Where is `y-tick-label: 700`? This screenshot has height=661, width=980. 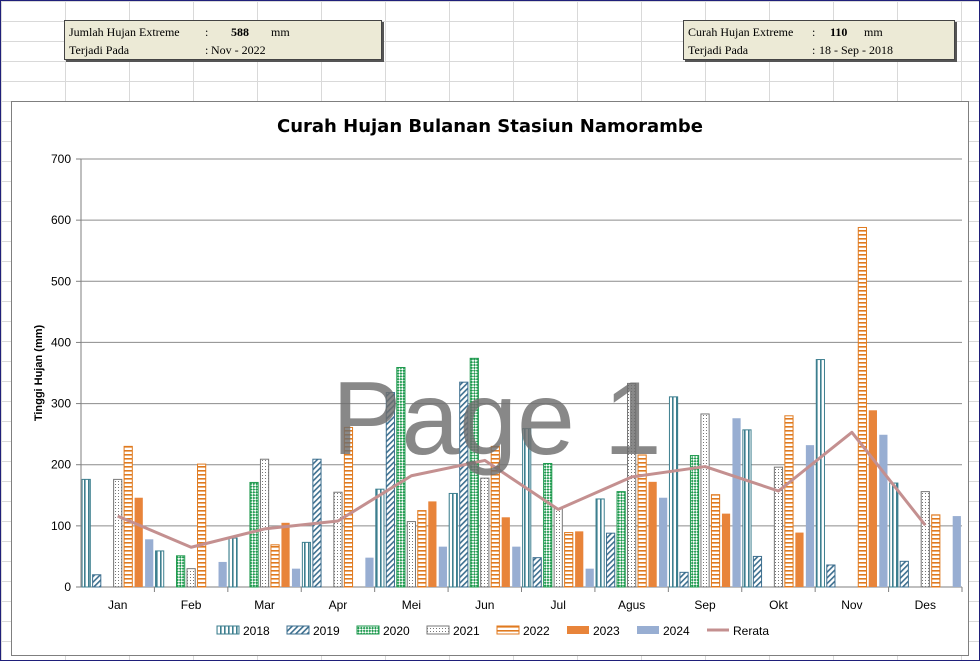
y-tick-label: 700 is located at coordinates (61, 159).